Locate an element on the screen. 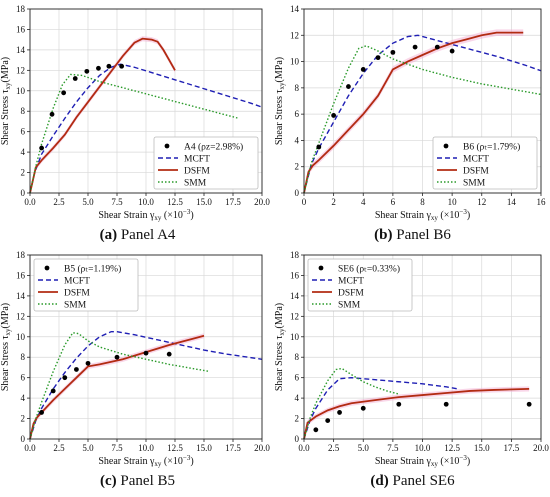 The height and width of the screenshot is (497, 550). y-tick-label: 8 is located at coordinates (23, 111).